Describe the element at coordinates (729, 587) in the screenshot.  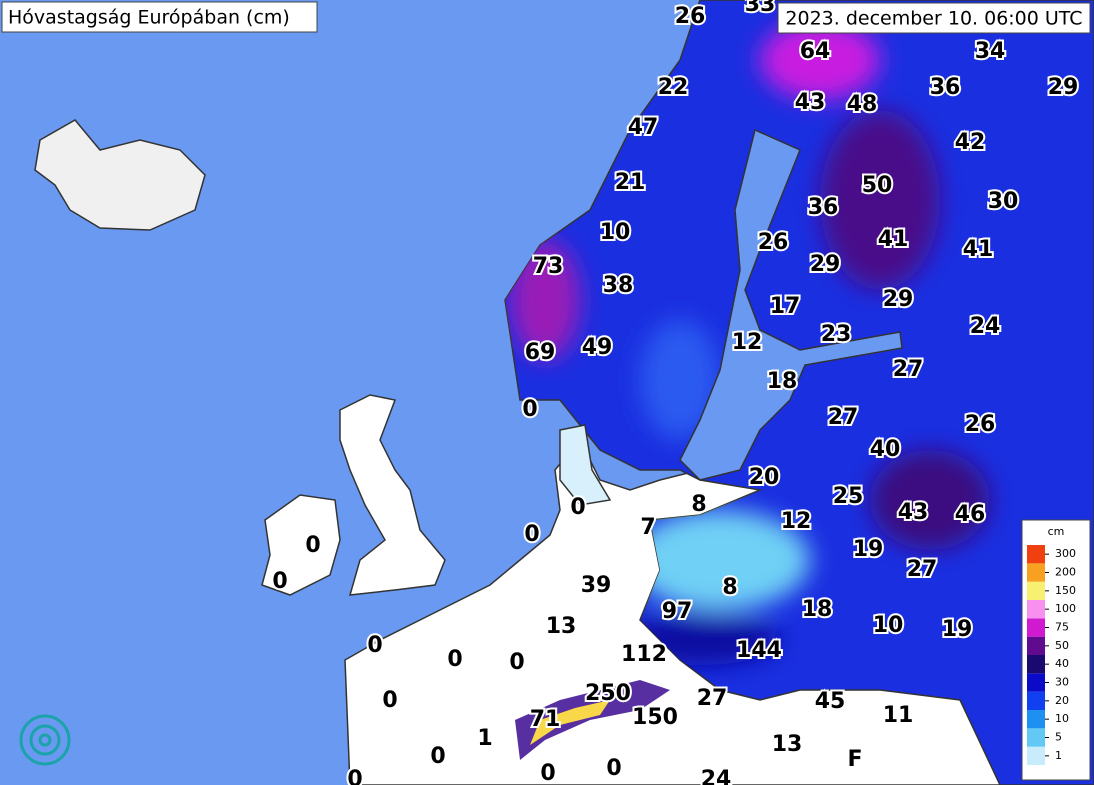
I see `snow-depth-label: 8` at that location.